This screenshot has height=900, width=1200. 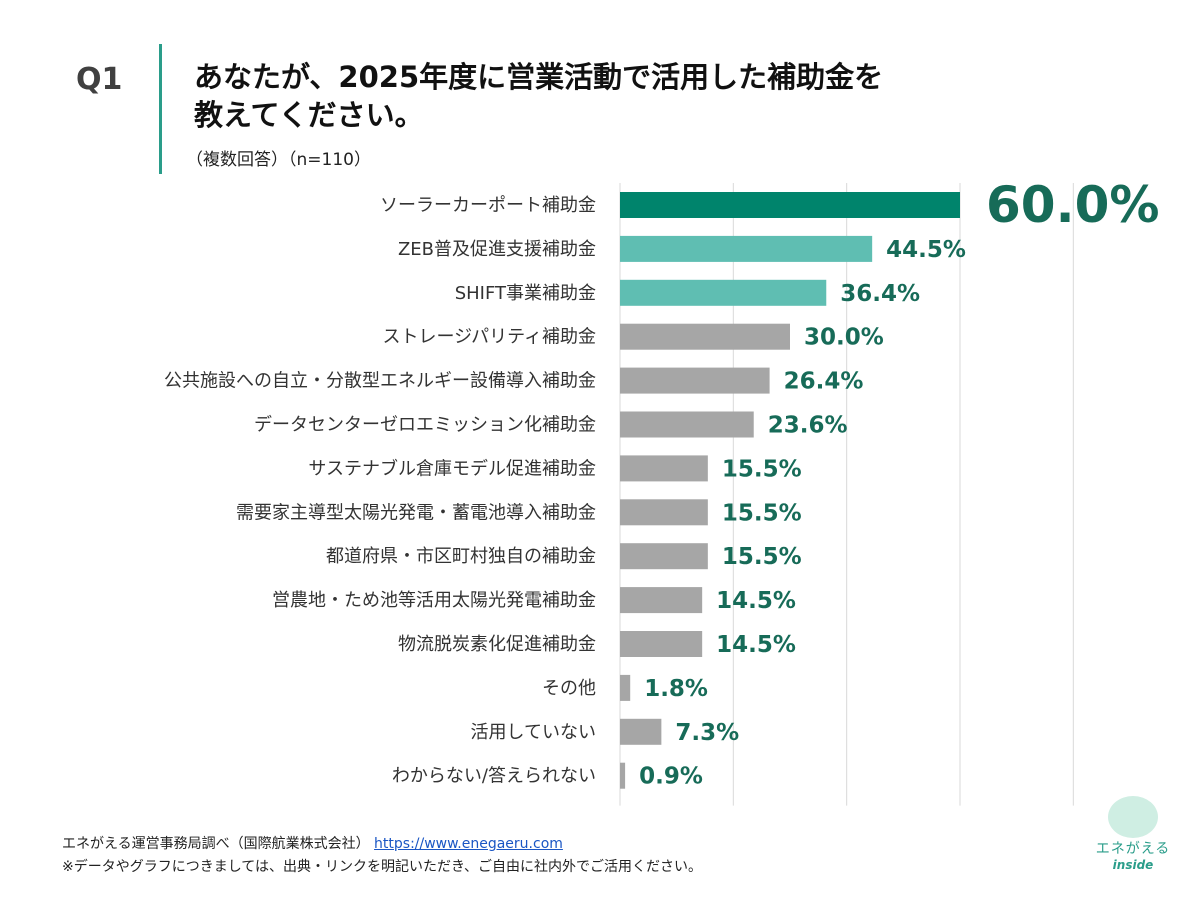 I want to click on category-label: ソーラーカーポート補助金, so click(x=488, y=205).